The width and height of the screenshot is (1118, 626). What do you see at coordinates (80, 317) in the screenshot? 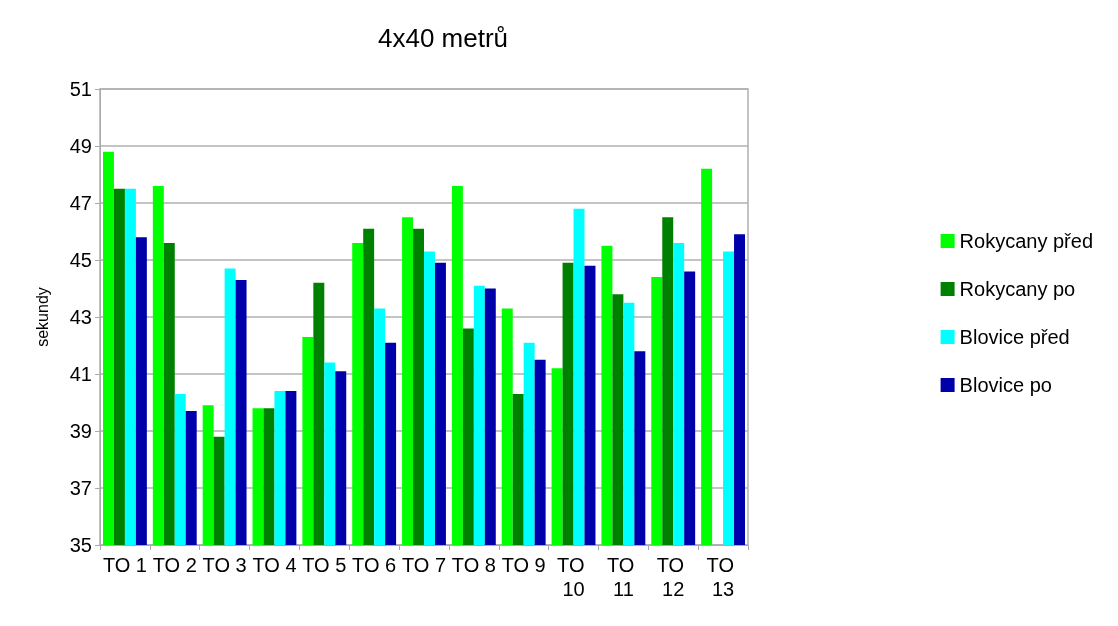
I see `y-tick-label: 43` at bounding box center [80, 317].